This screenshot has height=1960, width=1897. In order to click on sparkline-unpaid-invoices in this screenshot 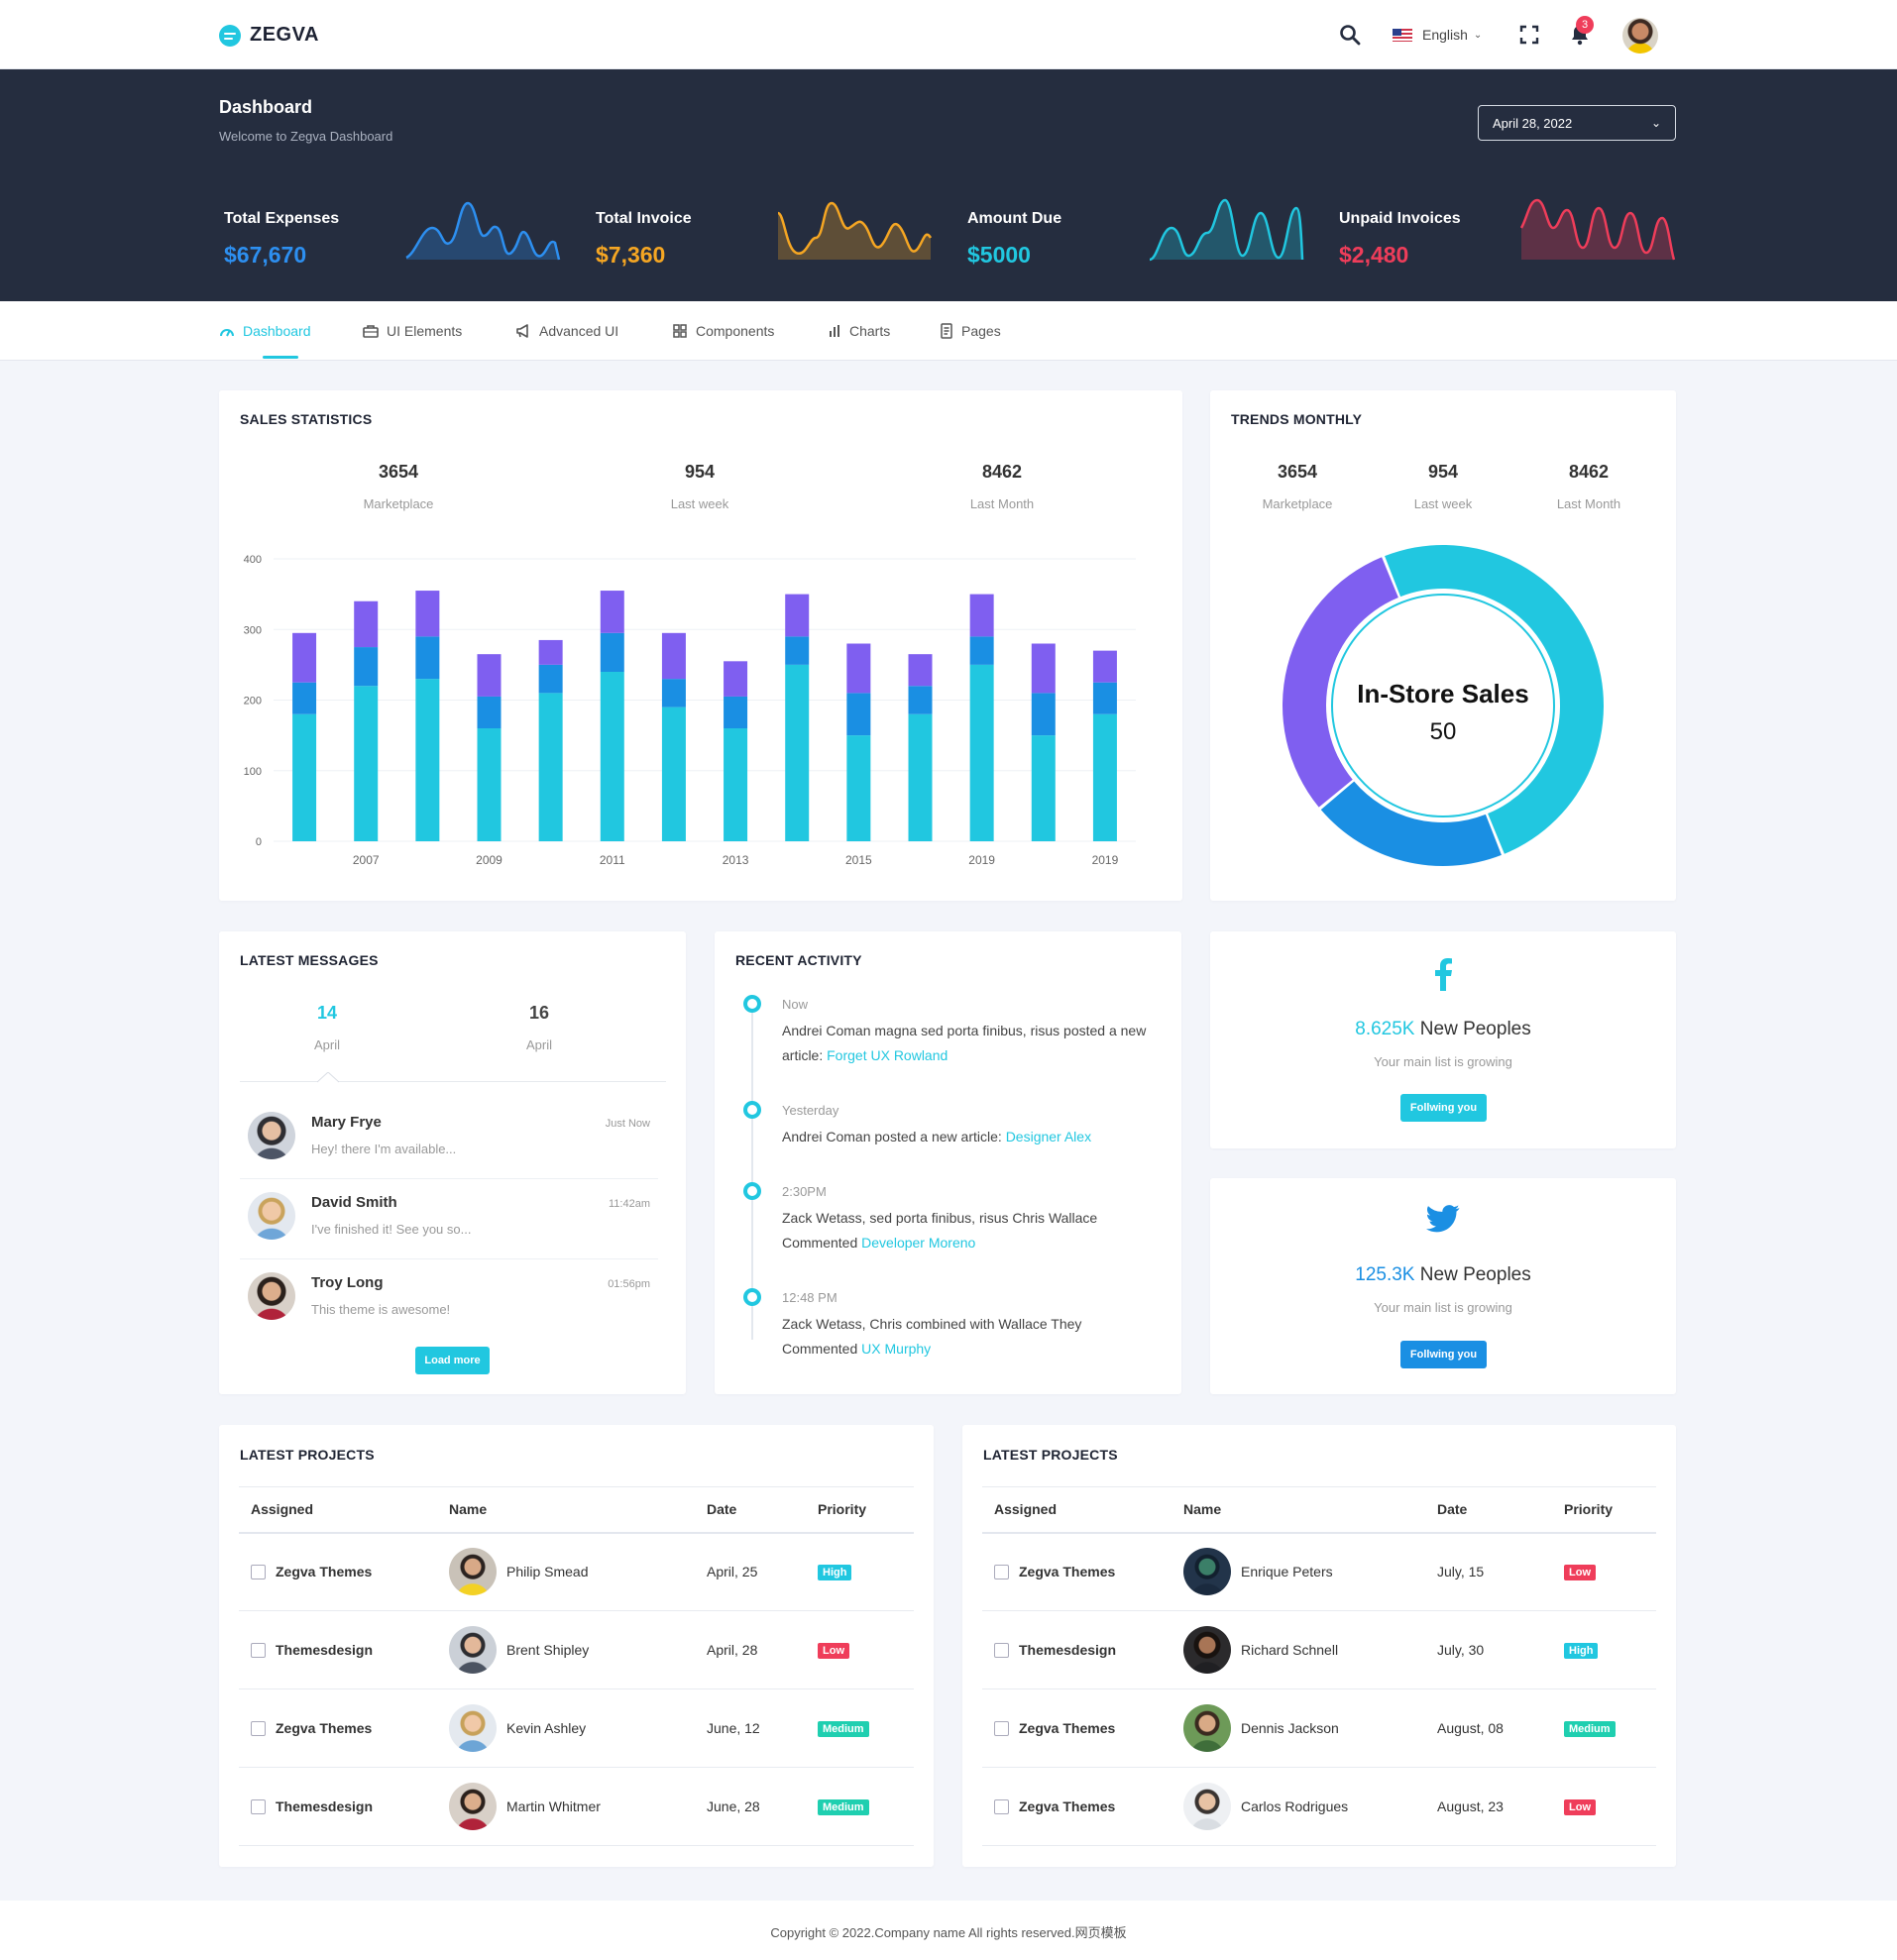, I will do `click(1598, 229)`.